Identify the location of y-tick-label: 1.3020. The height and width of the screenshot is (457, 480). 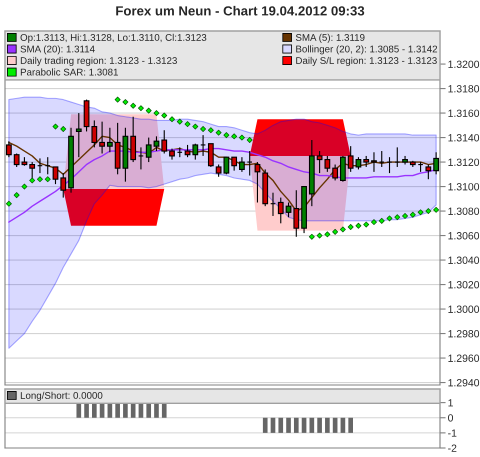
(464, 284).